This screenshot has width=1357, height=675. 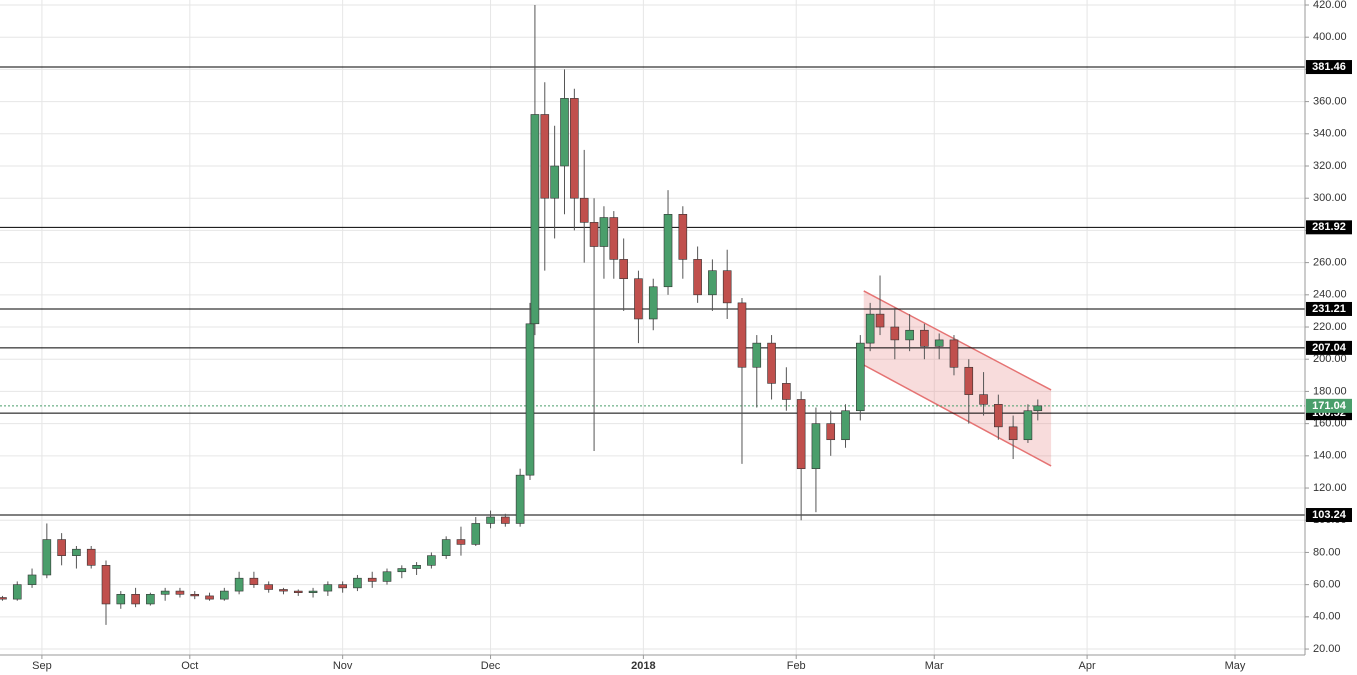 I want to click on y-tick-label: 80.00, so click(x=1327, y=552).